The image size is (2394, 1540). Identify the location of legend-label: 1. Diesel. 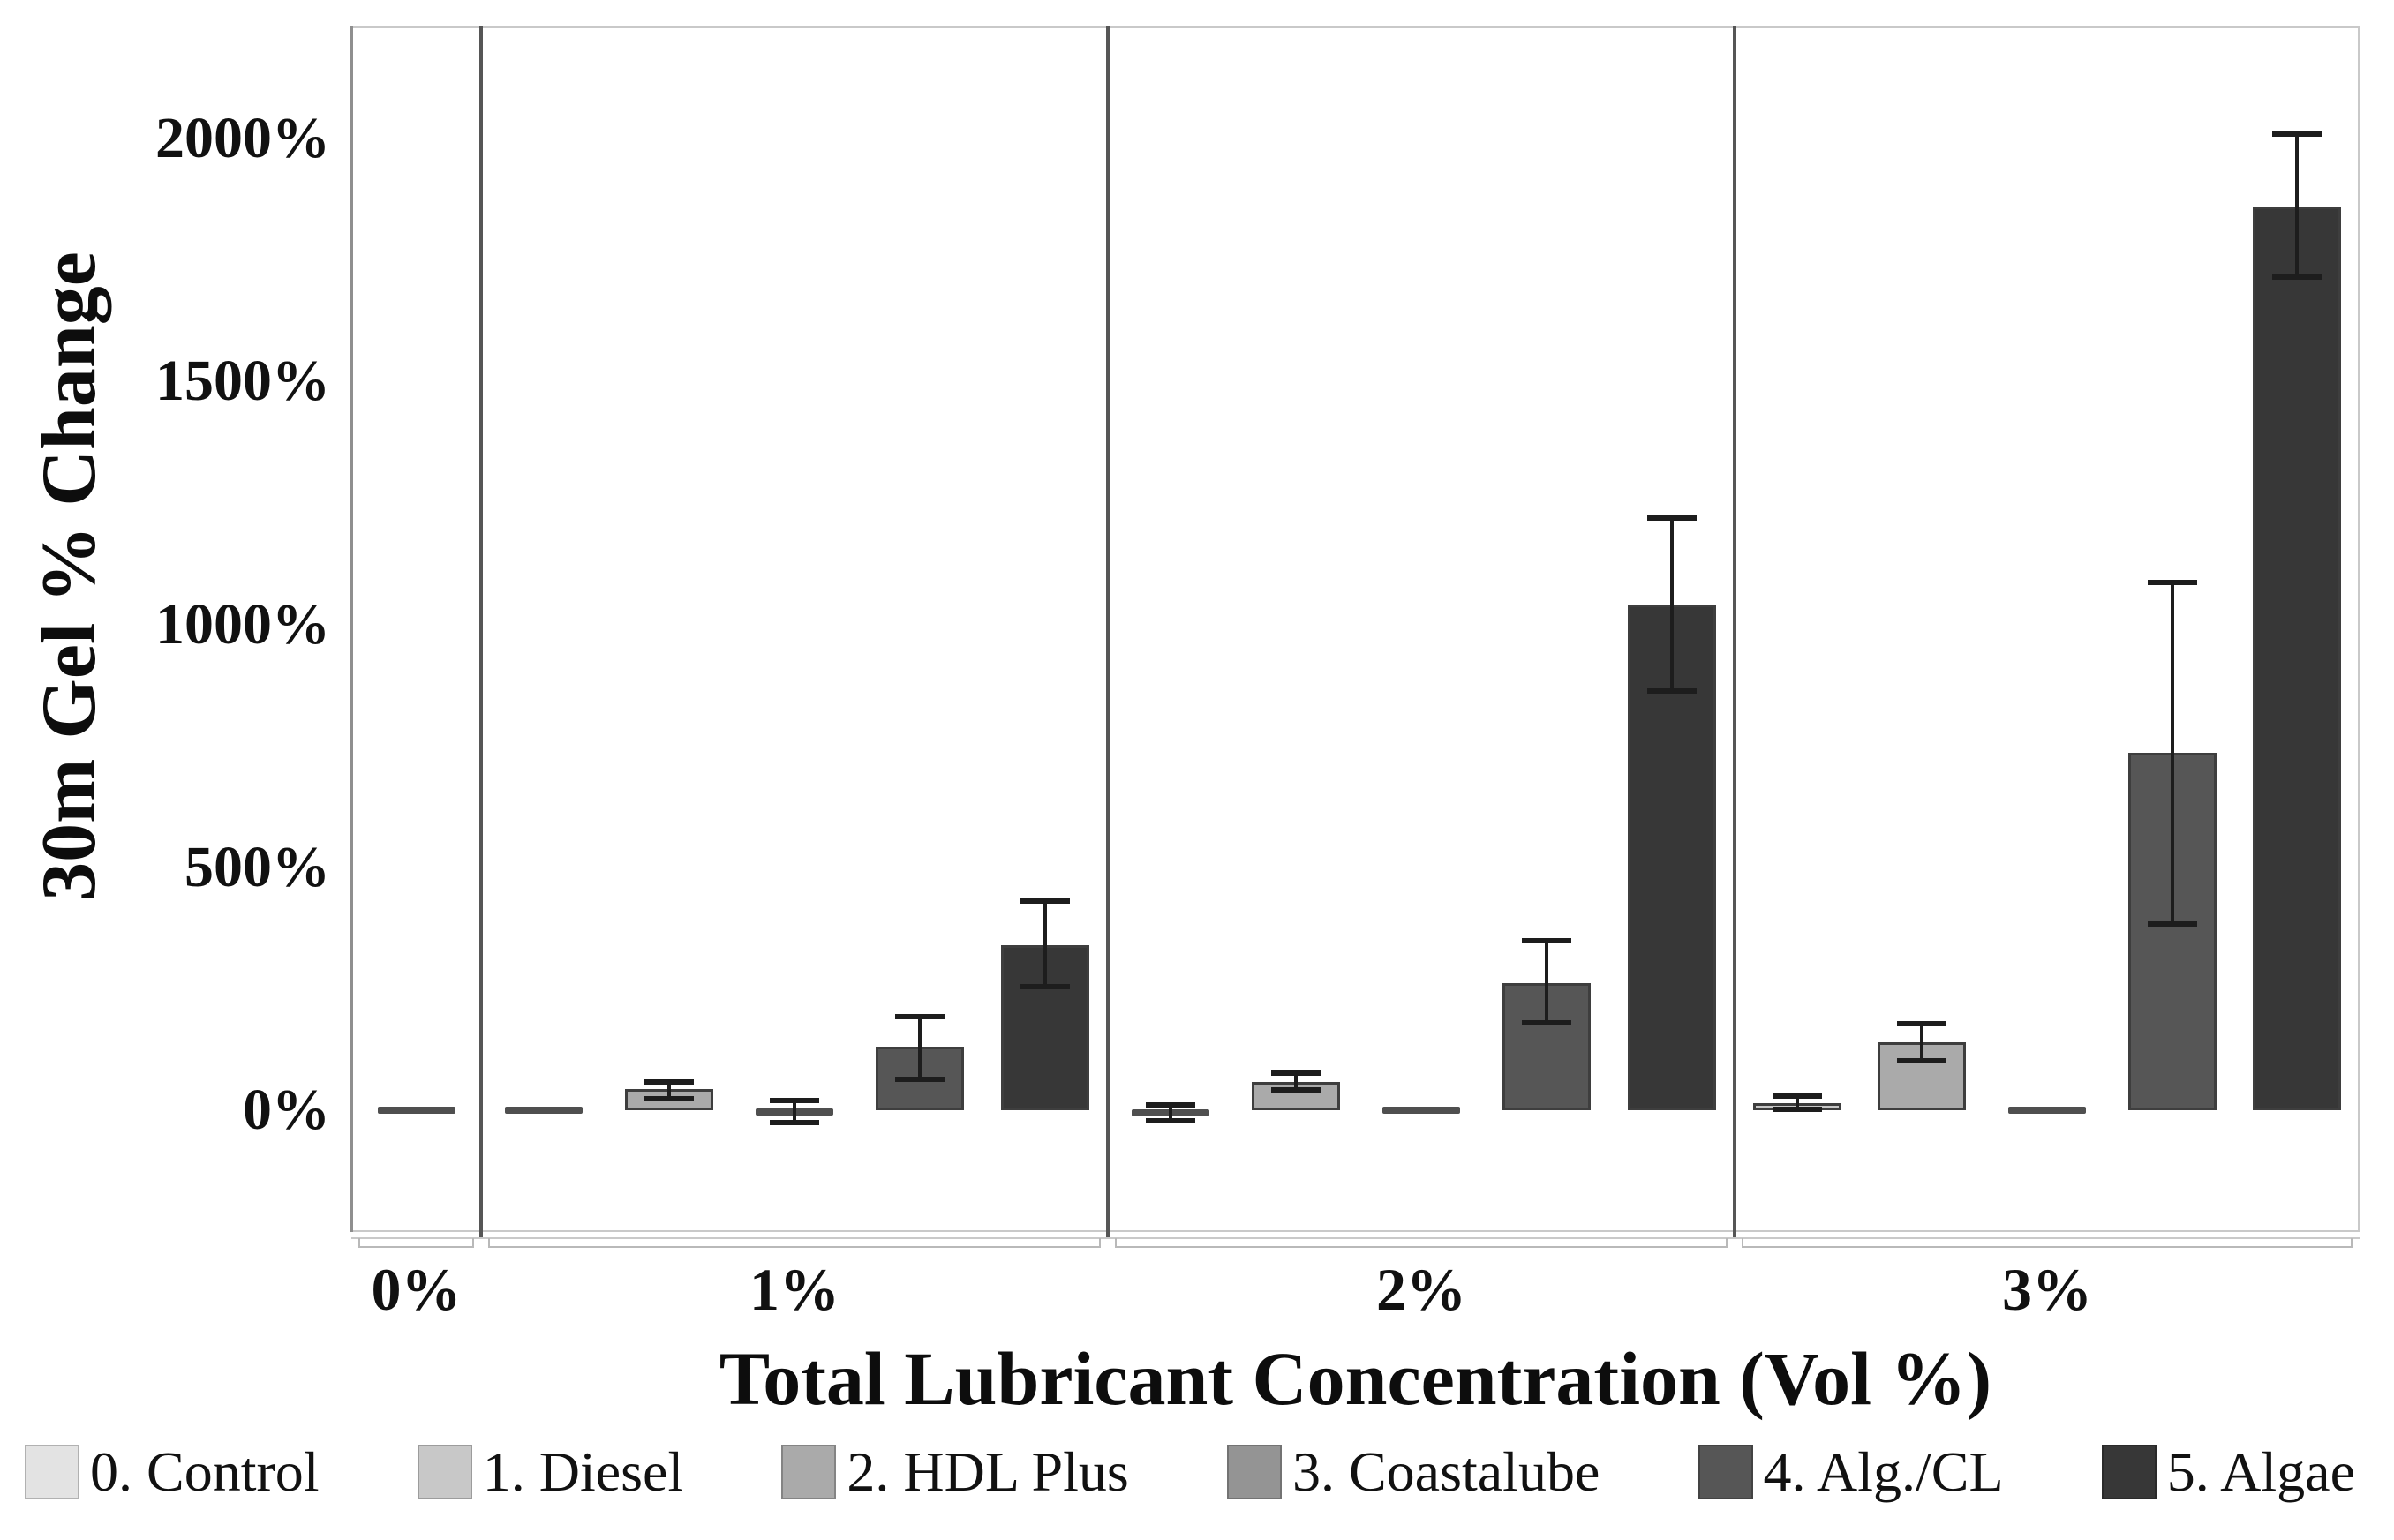
(583, 1471).